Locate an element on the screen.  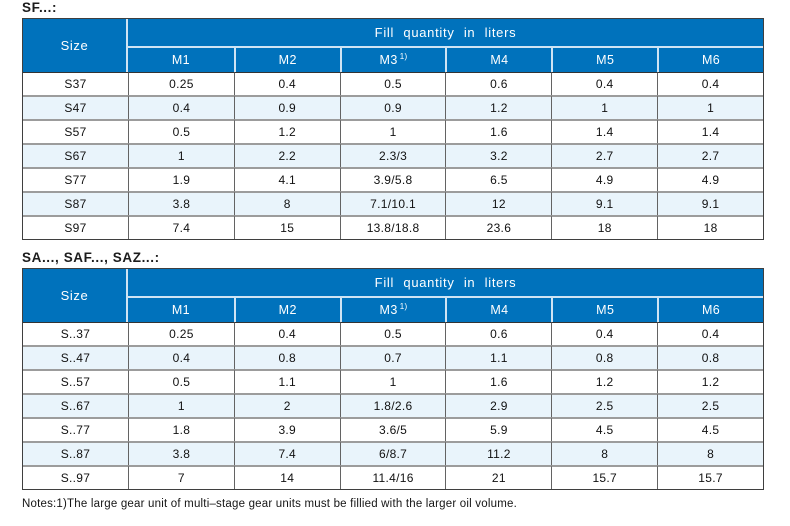
table-title-sf: SF...: is located at coordinates (40, 7).